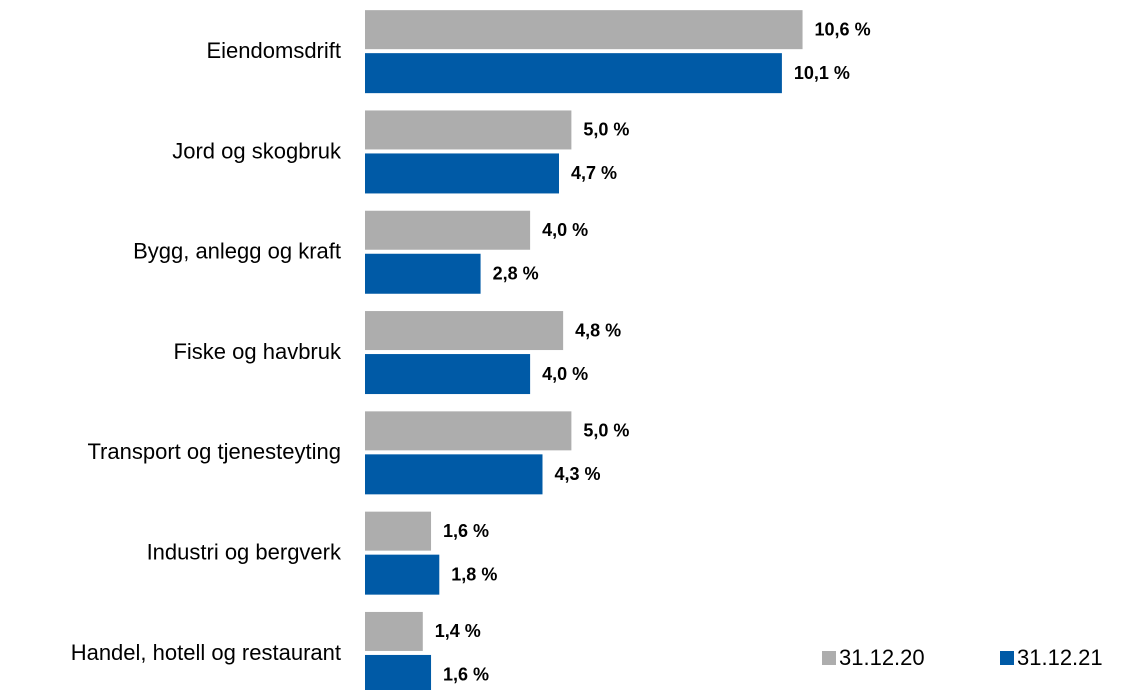 This screenshot has width=1129, height=690. What do you see at coordinates (206, 652) in the screenshot?
I see `y-tick-label: Handel, hotell og restaurant` at bounding box center [206, 652].